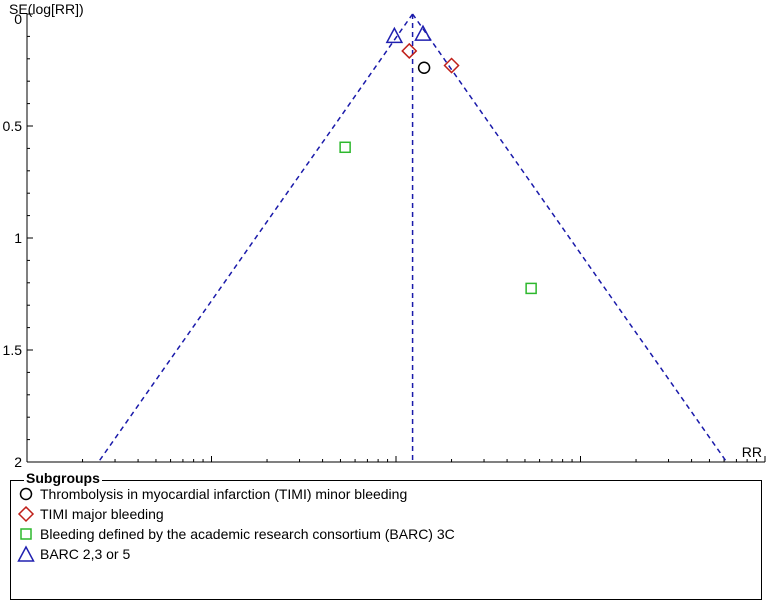 The height and width of the screenshot is (606, 778). What do you see at coordinates (102, 514) in the screenshot?
I see `legend-label: TIMI major bleeding` at bounding box center [102, 514].